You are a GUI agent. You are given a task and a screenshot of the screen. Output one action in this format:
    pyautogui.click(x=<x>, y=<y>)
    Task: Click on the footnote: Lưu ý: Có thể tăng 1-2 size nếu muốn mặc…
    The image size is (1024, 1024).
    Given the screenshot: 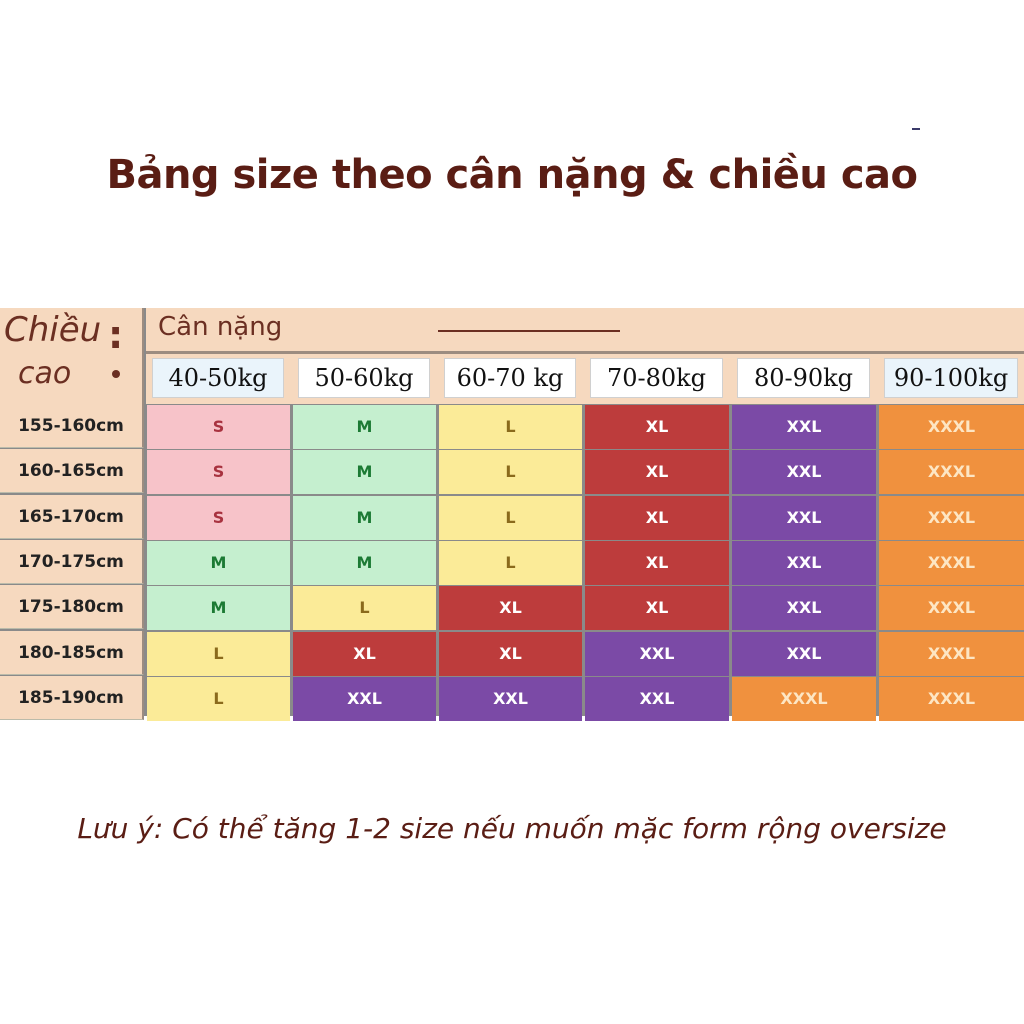 What is the action you would take?
    pyautogui.click(x=512, y=828)
    